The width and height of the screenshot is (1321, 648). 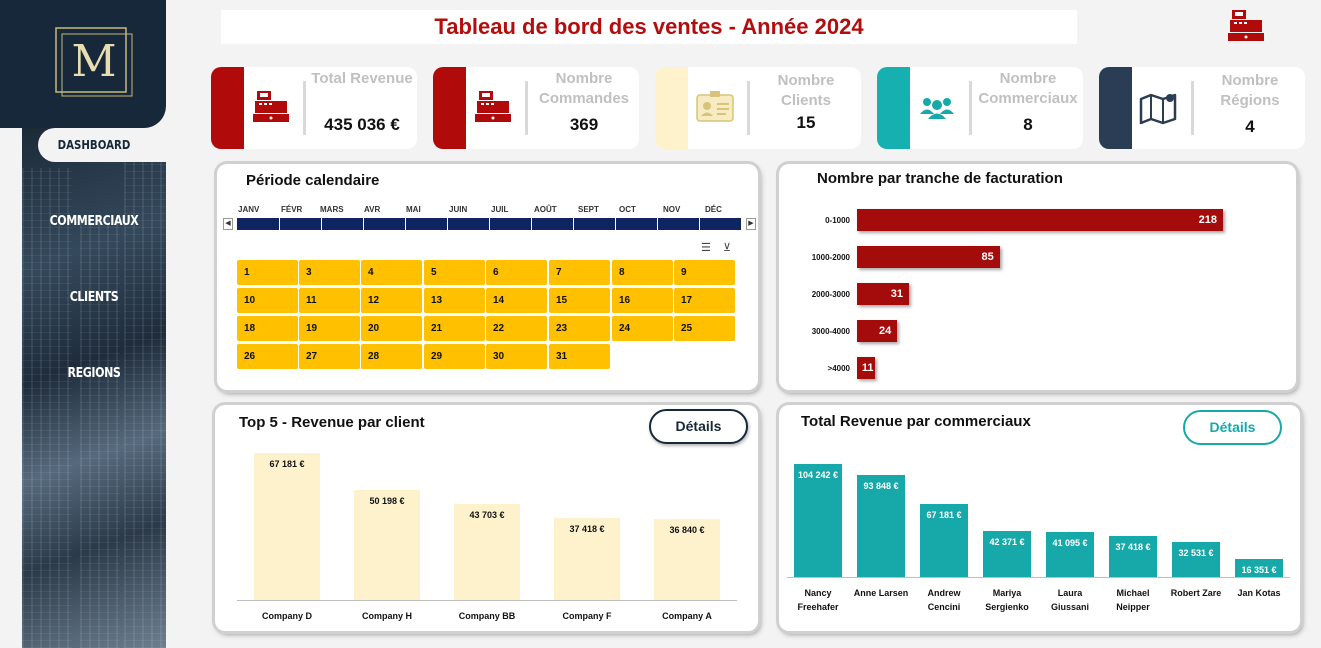 I want to click on timeline-bar, so click(x=489, y=224).